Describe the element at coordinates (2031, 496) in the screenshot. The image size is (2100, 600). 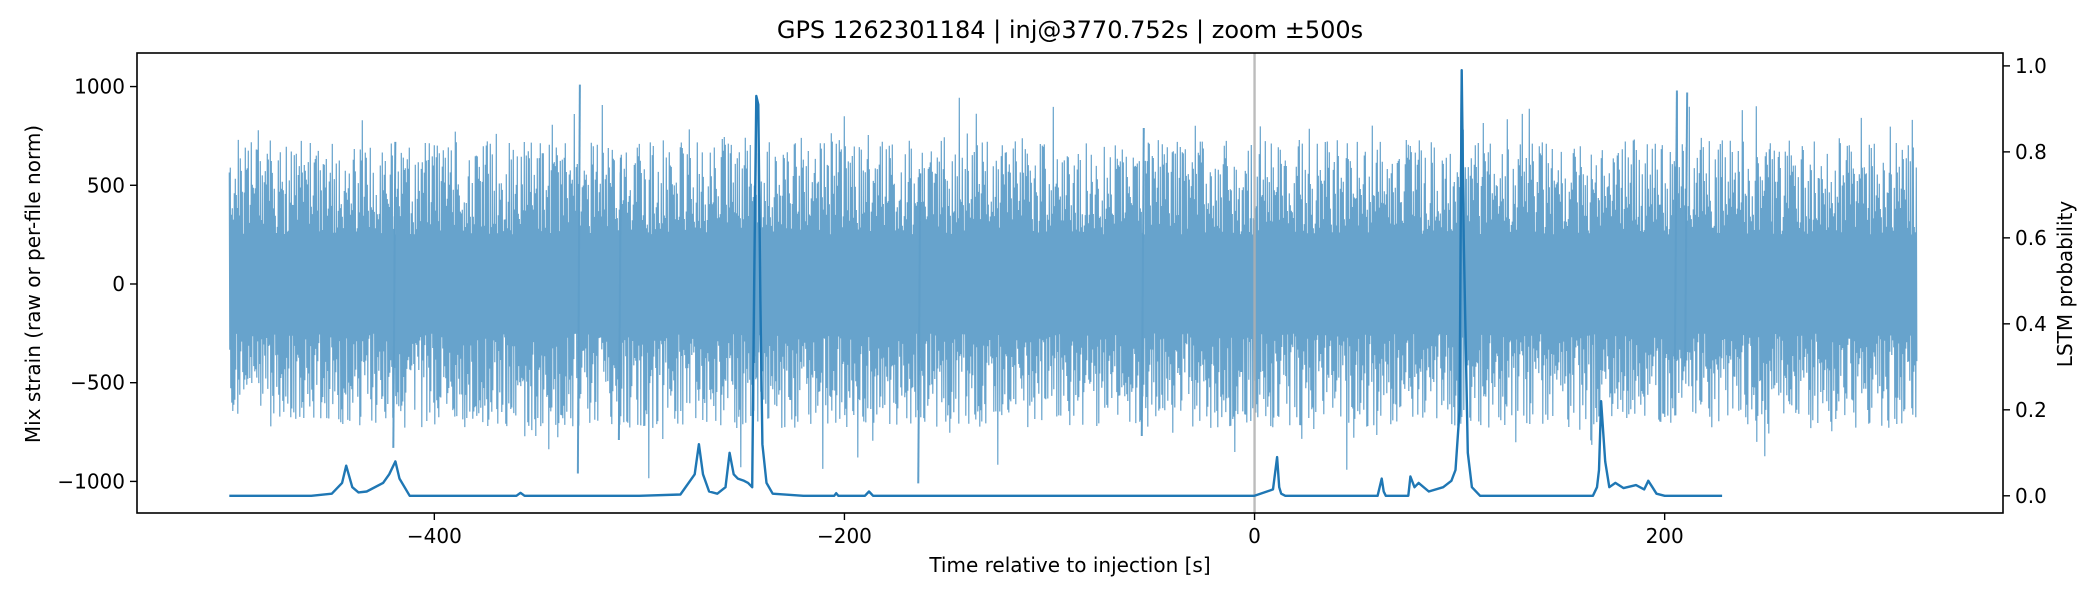
I see `y2-tick-label: 0.0` at that location.